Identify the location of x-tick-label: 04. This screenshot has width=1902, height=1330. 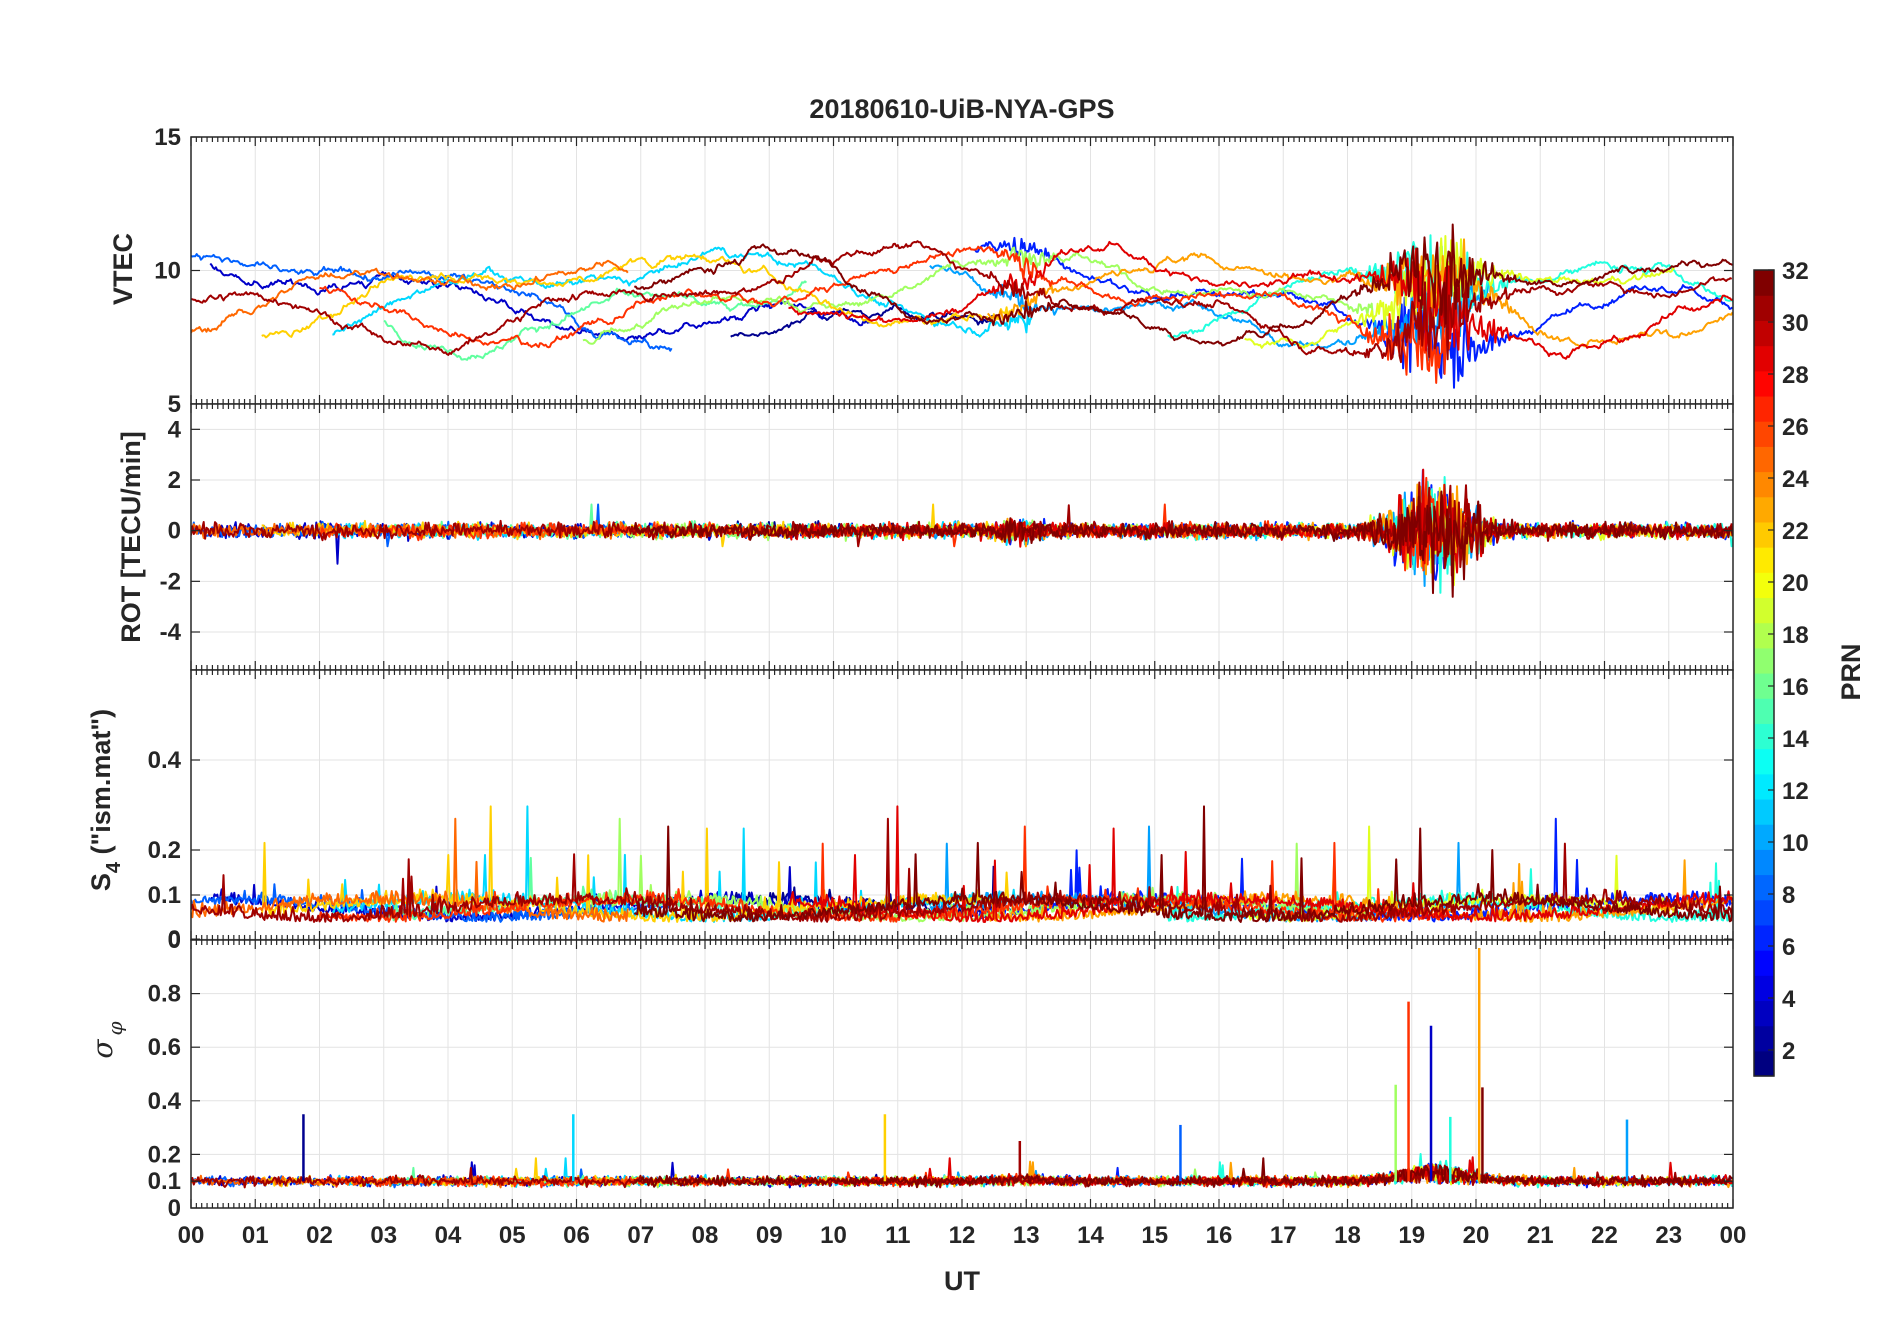
(448, 1235).